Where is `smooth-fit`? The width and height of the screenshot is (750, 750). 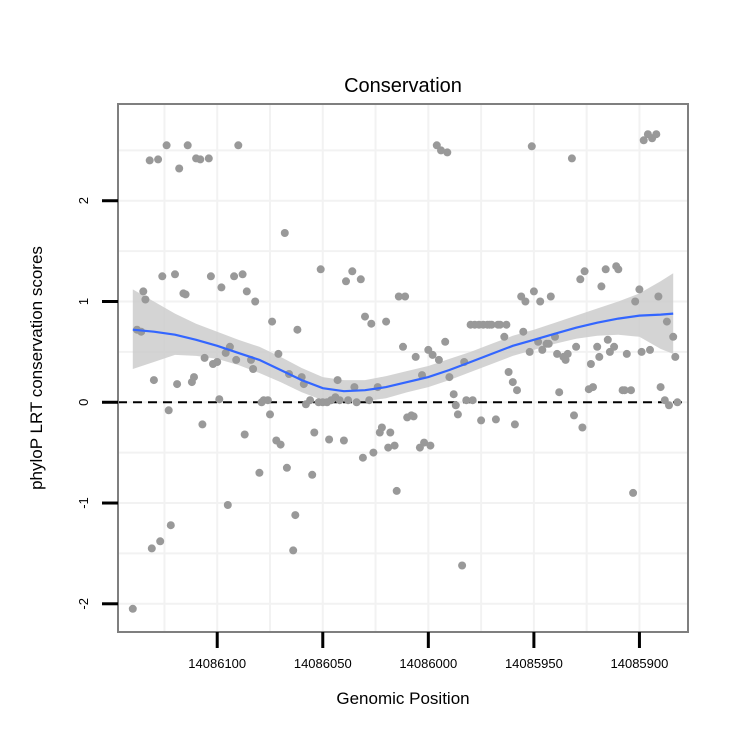
smooth-fit is located at coordinates (403, 352).